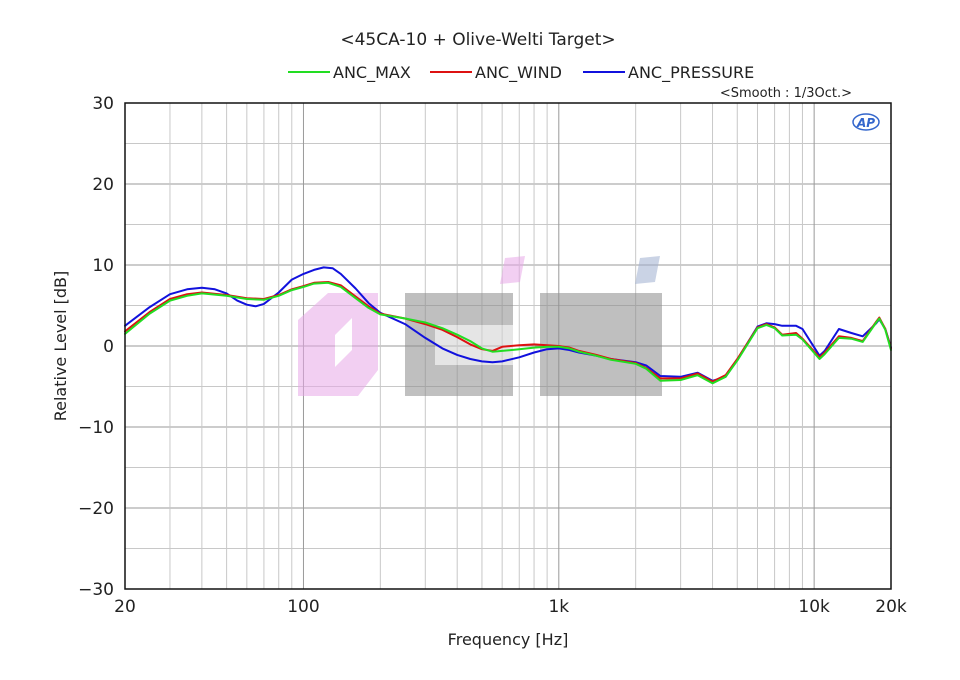 This screenshot has width=960, height=680. What do you see at coordinates (103, 266) in the screenshot?
I see `y-tick-label: 10` at bounding box center [103, 266].